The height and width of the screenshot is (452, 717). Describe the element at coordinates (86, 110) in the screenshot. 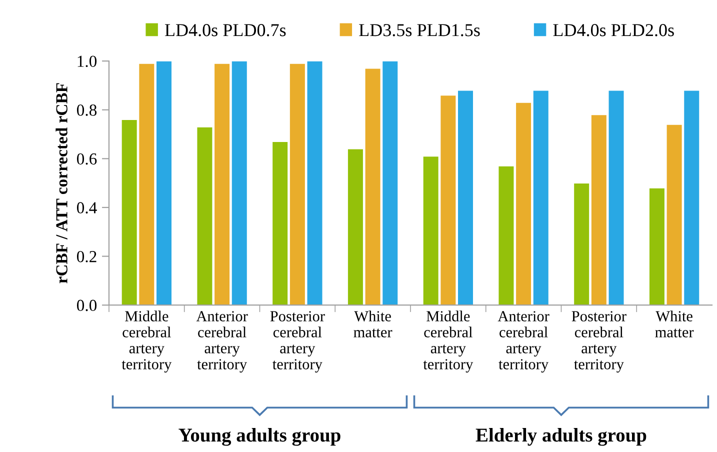

I see `y-tick-label: 0.8` at that location.